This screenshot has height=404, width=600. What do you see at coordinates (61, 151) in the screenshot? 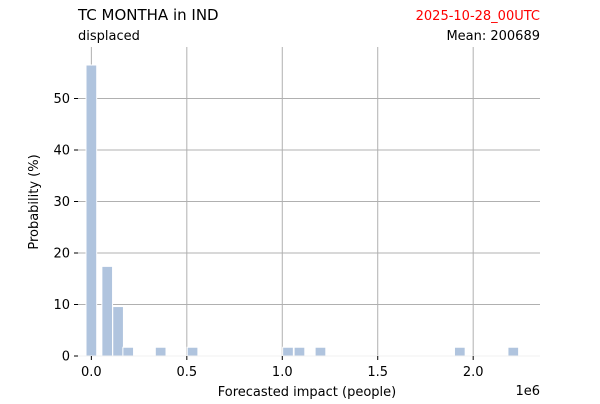
I see `y-tick-label: 40` at bounding box center [61, 151].